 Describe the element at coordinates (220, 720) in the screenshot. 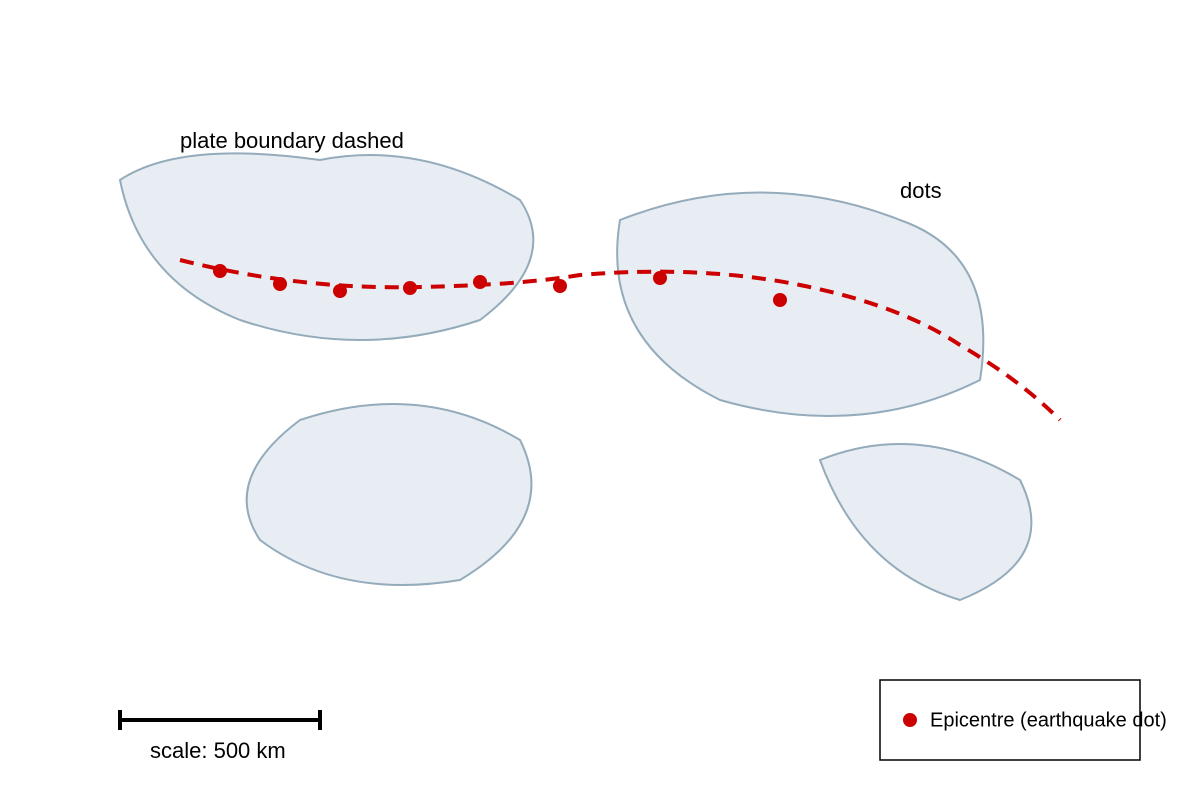

I see `scale-bar` at that location.